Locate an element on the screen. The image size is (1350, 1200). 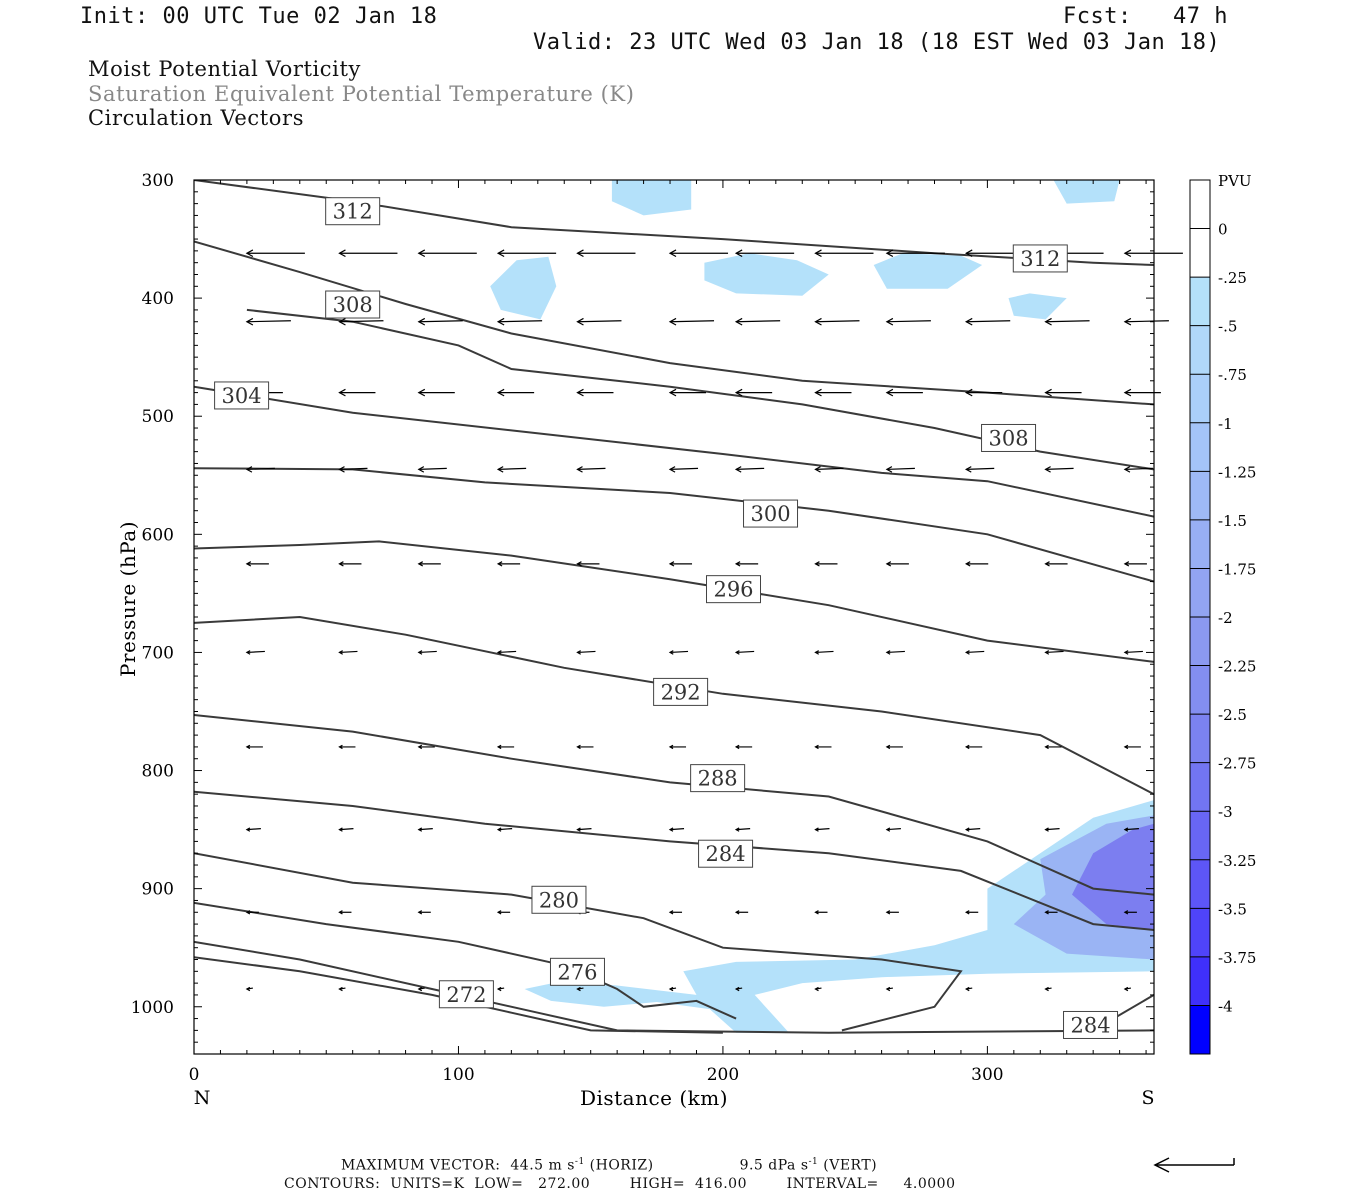
colorbar-label: -3.75 is located at coordinates (1237, 958).